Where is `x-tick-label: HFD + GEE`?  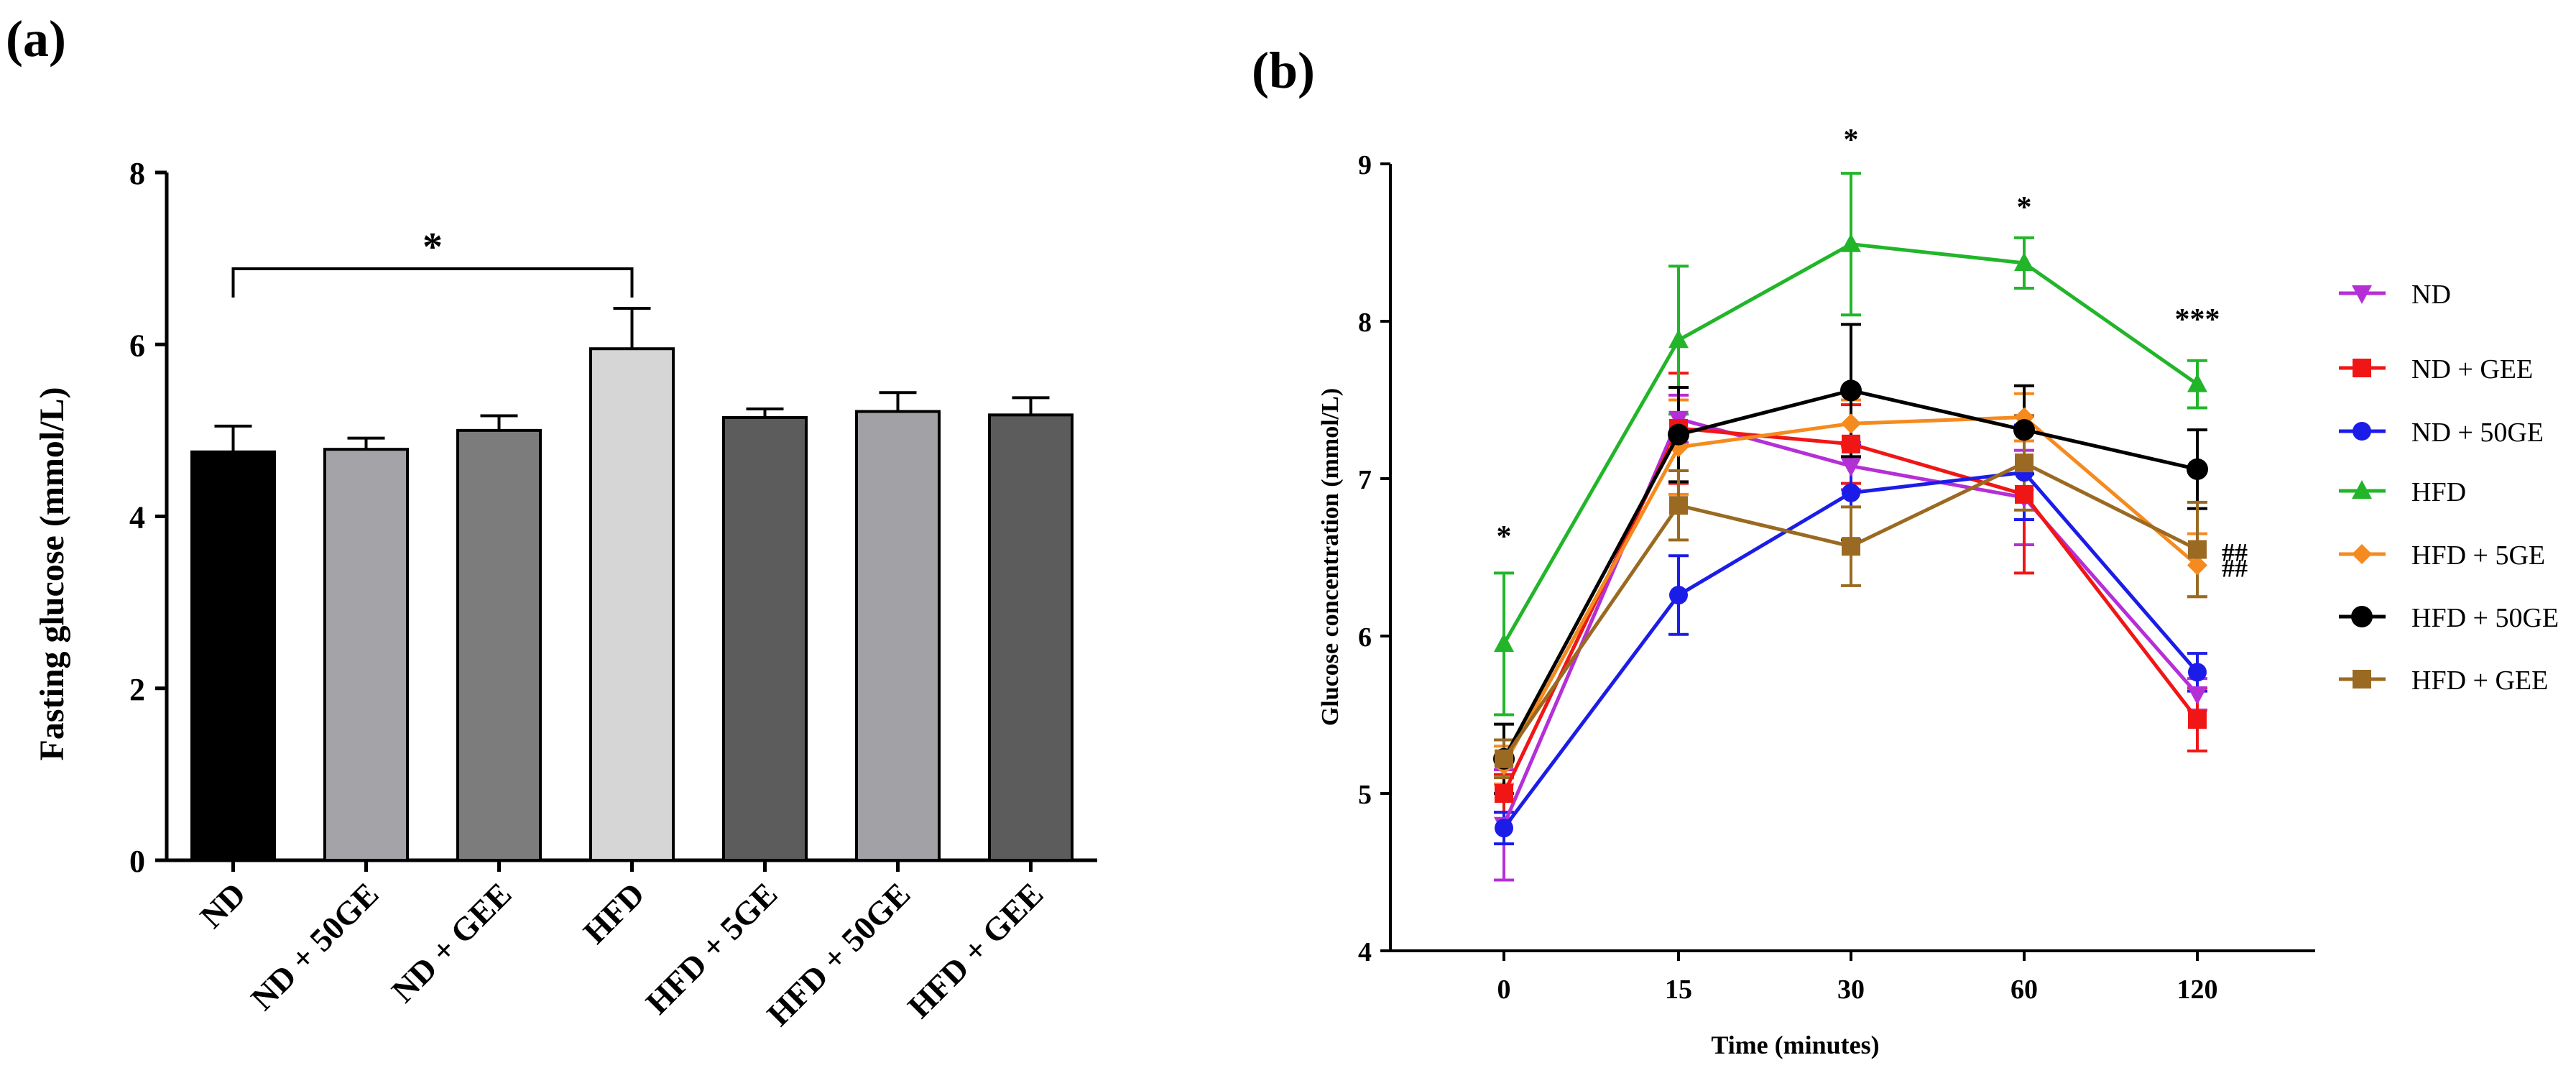
x-tick-label: HFD + GEE is located at coordinates (975, 950).